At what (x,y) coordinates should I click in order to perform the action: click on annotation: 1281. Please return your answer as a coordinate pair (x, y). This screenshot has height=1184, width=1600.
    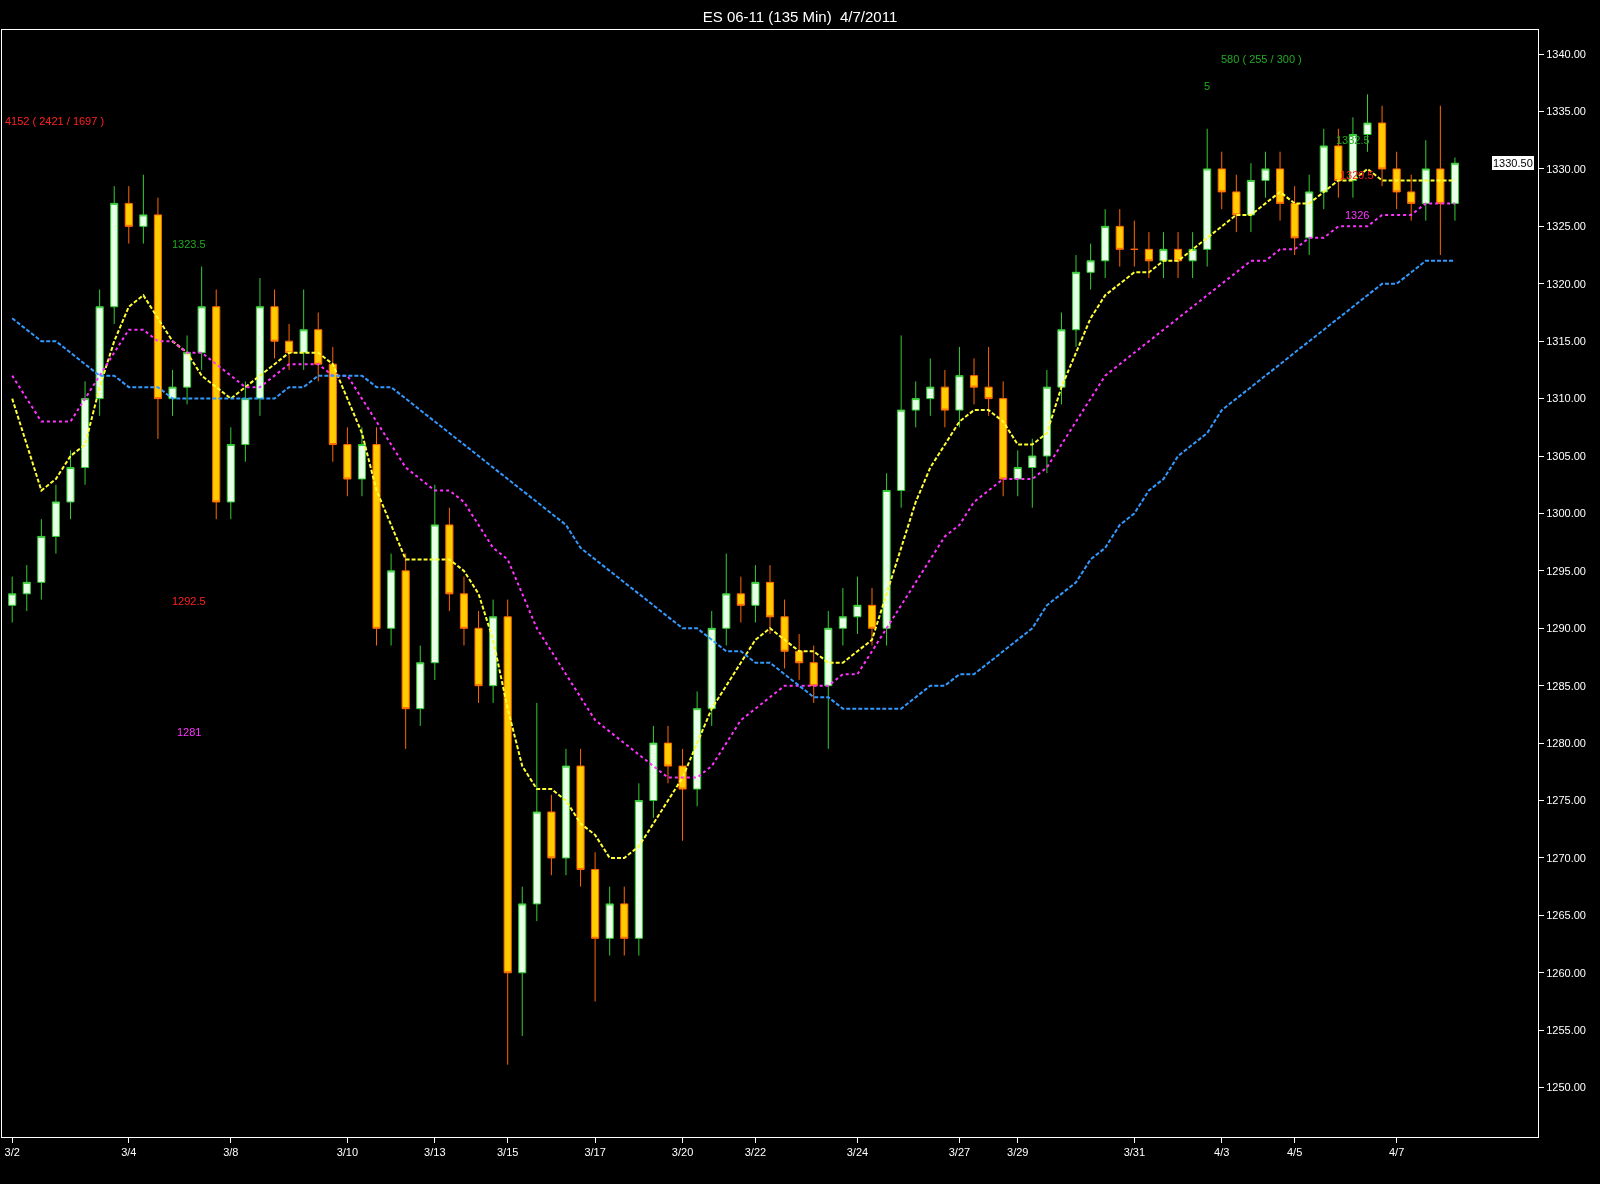
    Looking at the image, I should click on (189, 732).